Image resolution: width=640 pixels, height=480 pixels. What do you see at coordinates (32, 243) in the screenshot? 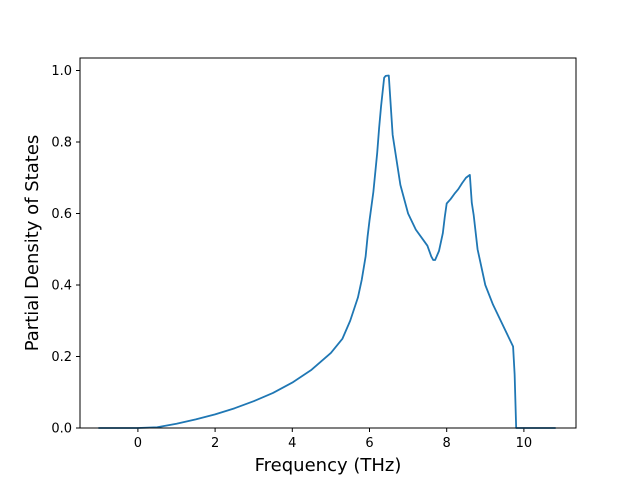
I see `y-axis-title: Partial Density of States` at bounding box center [32, 243].